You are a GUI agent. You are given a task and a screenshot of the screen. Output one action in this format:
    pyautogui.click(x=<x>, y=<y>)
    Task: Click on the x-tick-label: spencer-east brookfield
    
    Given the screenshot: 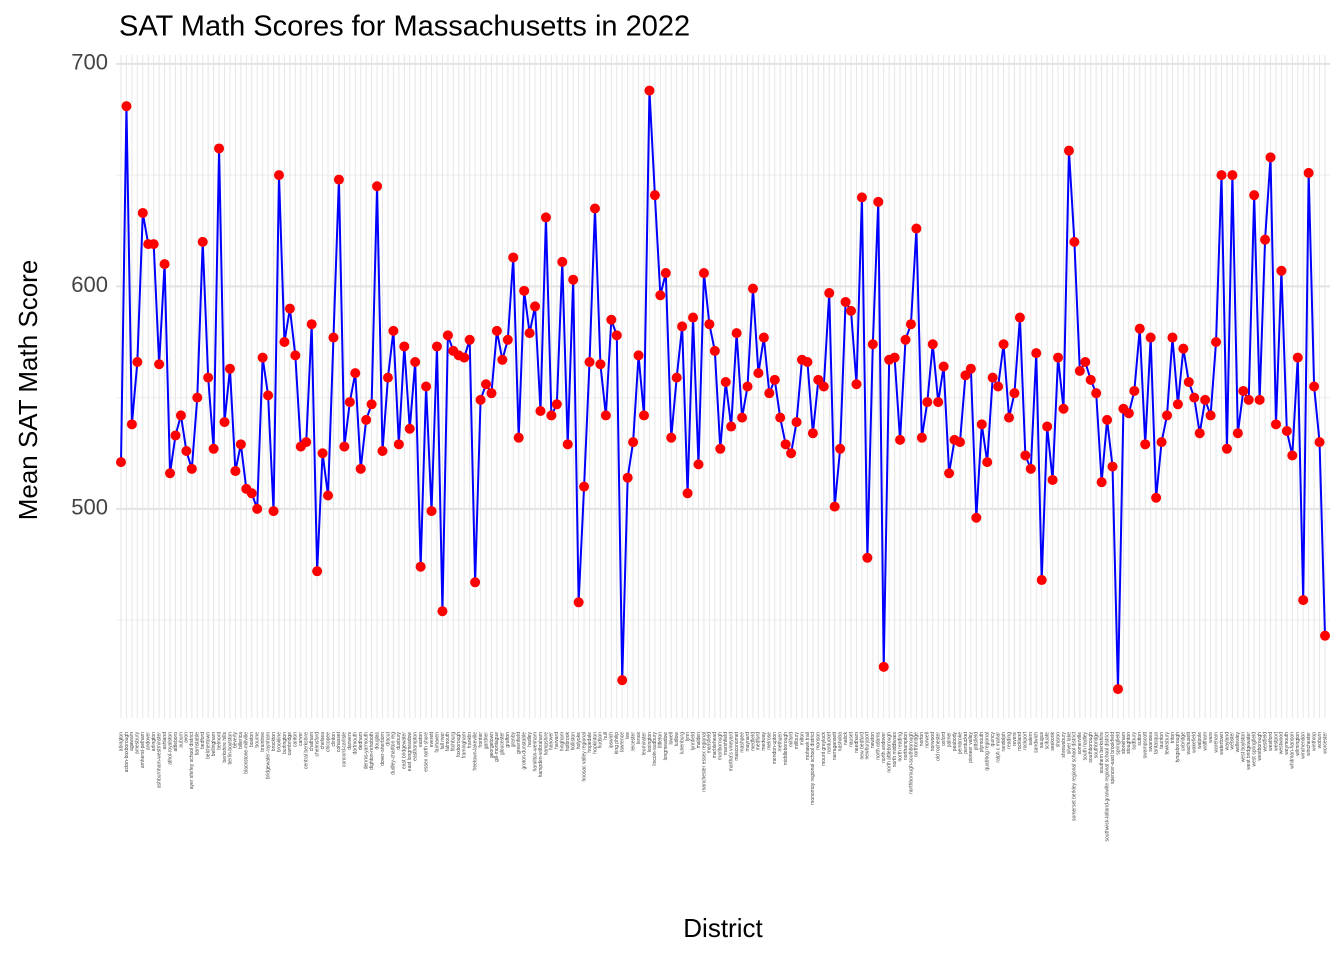 What is the action you would take?
    pyautogui.click(x=1113, y=758)
    